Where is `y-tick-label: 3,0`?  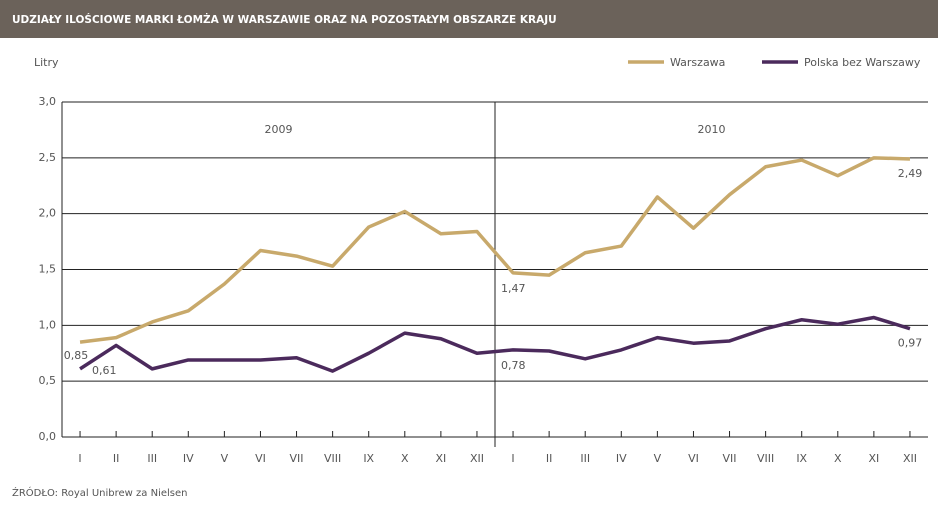 y-tick-label: 3,0 is located at coordinates (48, 101).